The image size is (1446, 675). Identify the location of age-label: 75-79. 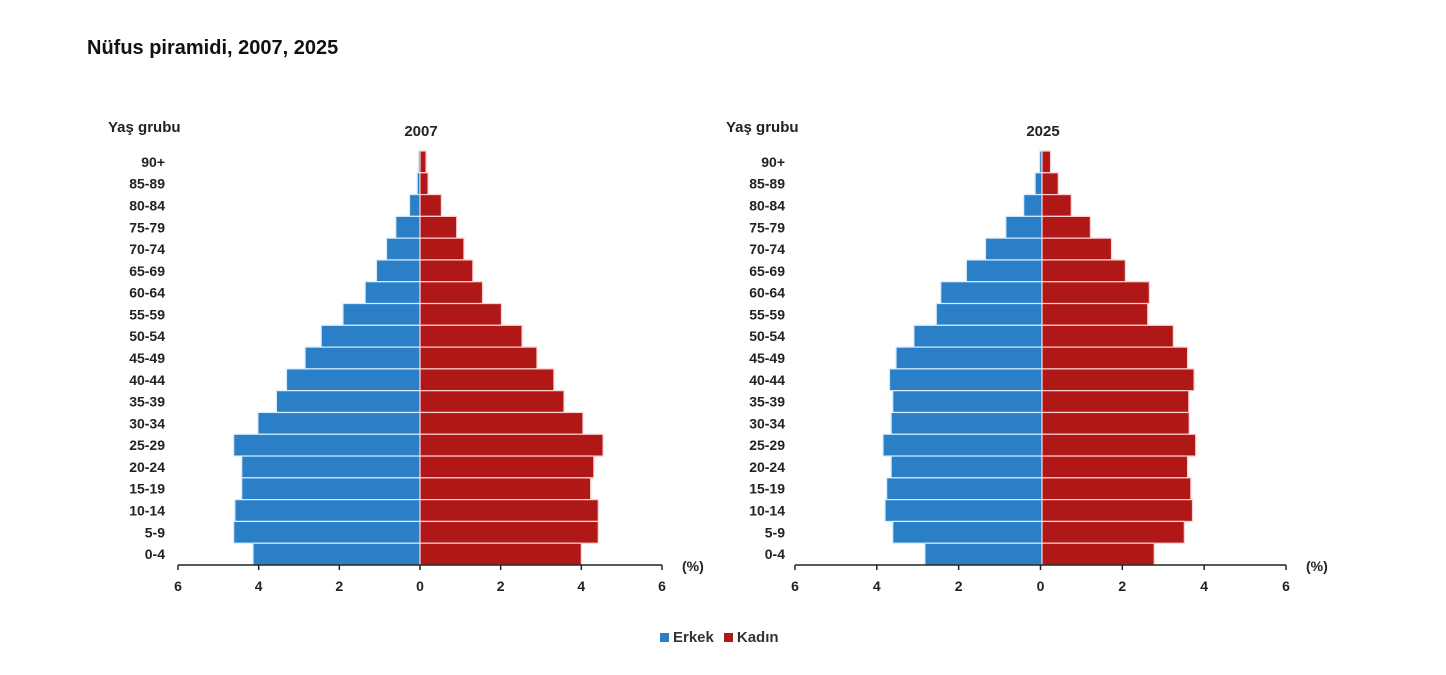
(147, 227).